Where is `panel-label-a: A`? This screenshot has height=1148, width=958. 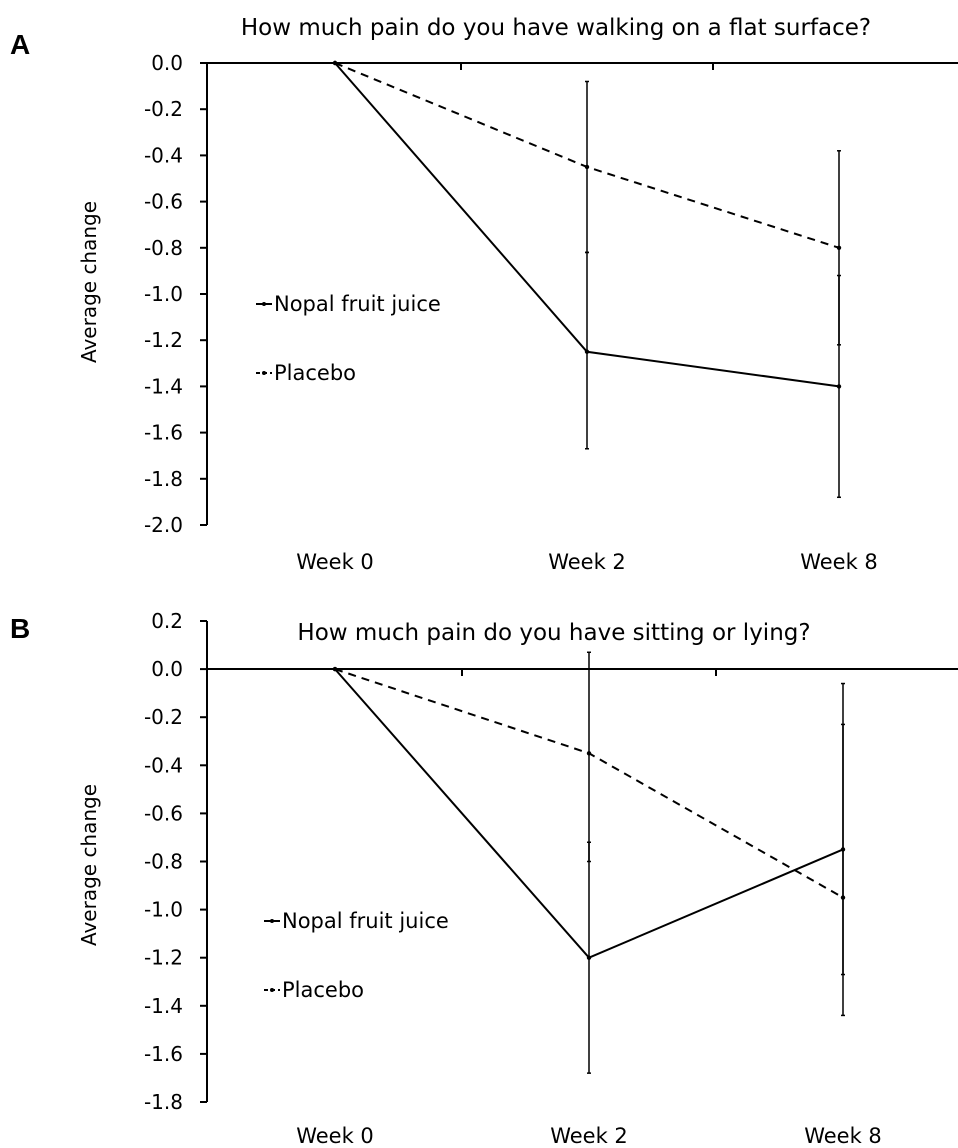
panel-label-a: A is located at coordinates (20, 44).